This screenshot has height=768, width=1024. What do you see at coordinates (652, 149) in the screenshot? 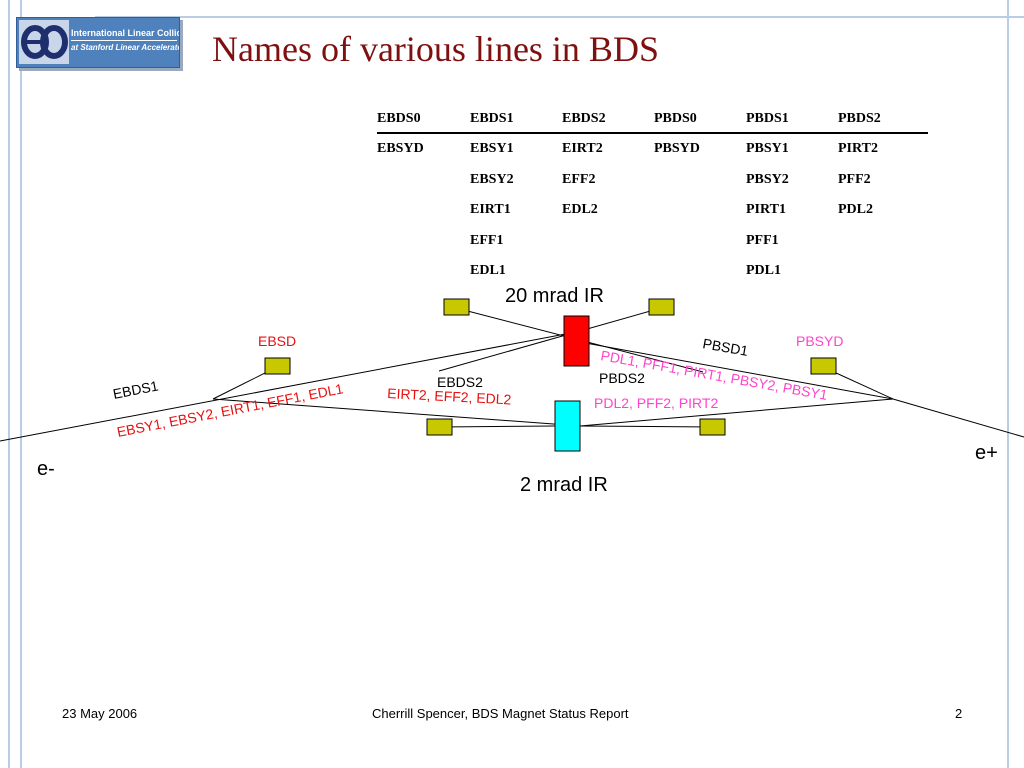
I see `table-row: EBSYD EBSY1 EIRT2 PBSYD PBSY1 PIRT2` at bounding box center [652, 149].